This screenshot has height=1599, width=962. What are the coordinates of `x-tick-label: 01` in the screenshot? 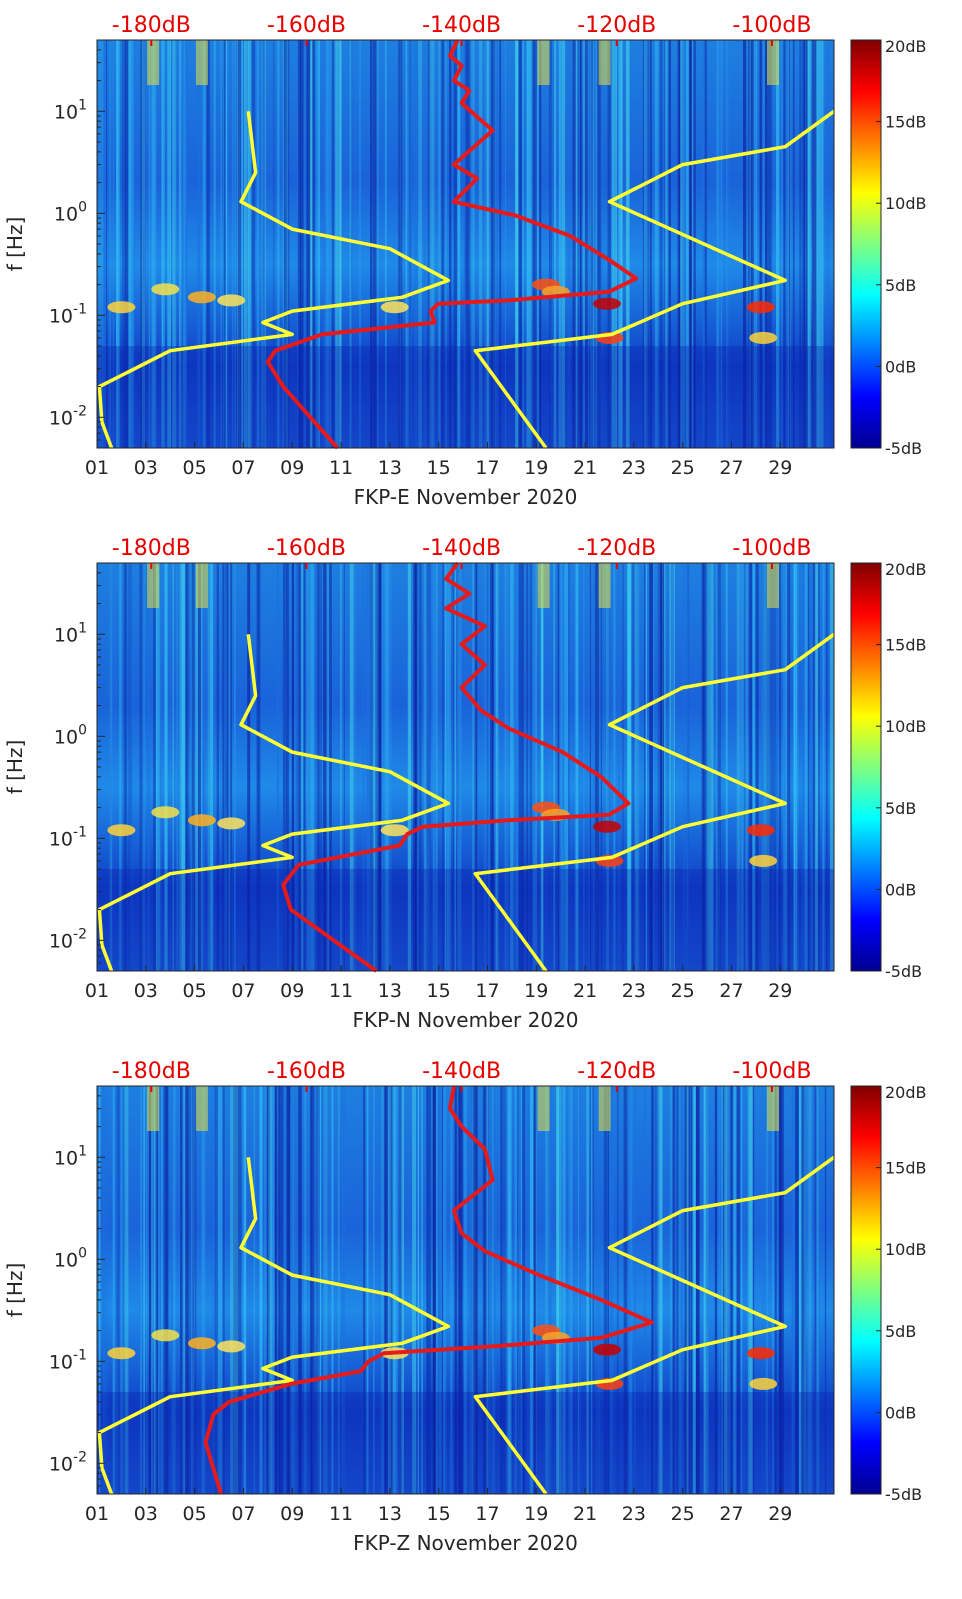 It's located at (97, 991).